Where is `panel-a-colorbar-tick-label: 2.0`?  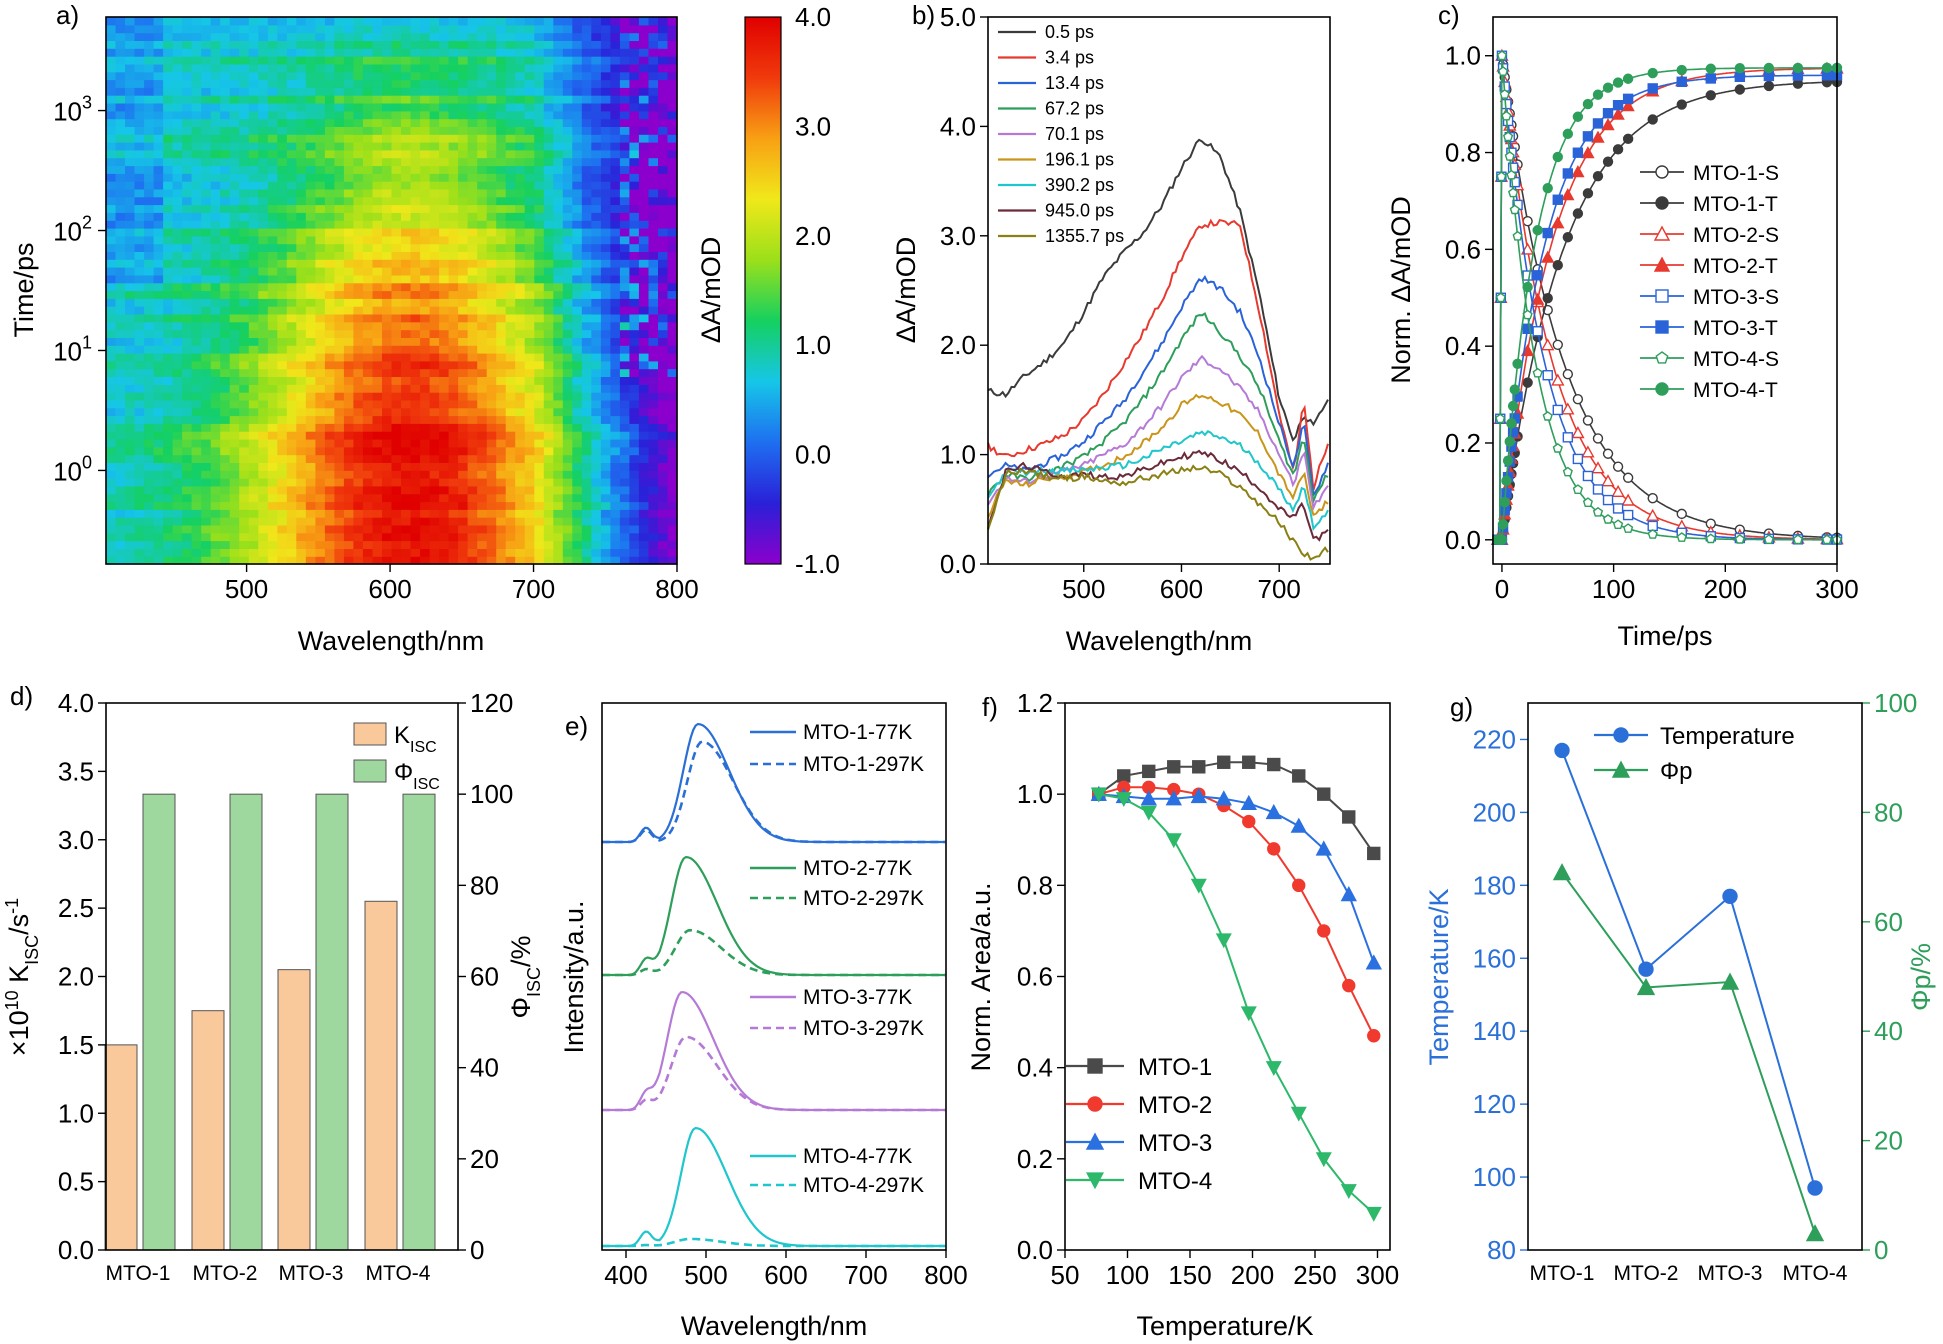 panel-a-colorbar-tick-label: 2.0 is located at coordinates (813, 236).